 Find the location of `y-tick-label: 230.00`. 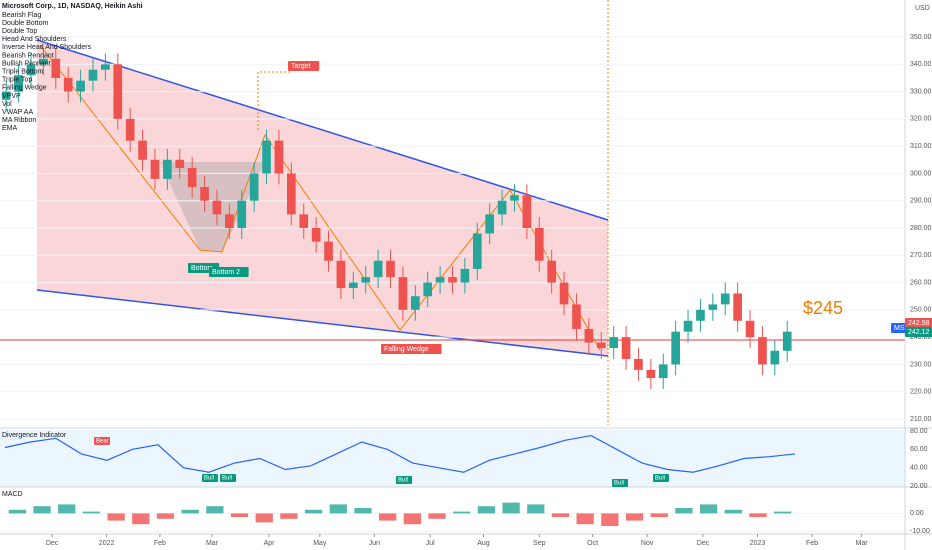

y-tick-label: 230.00 is located at coordinates (921, 364).